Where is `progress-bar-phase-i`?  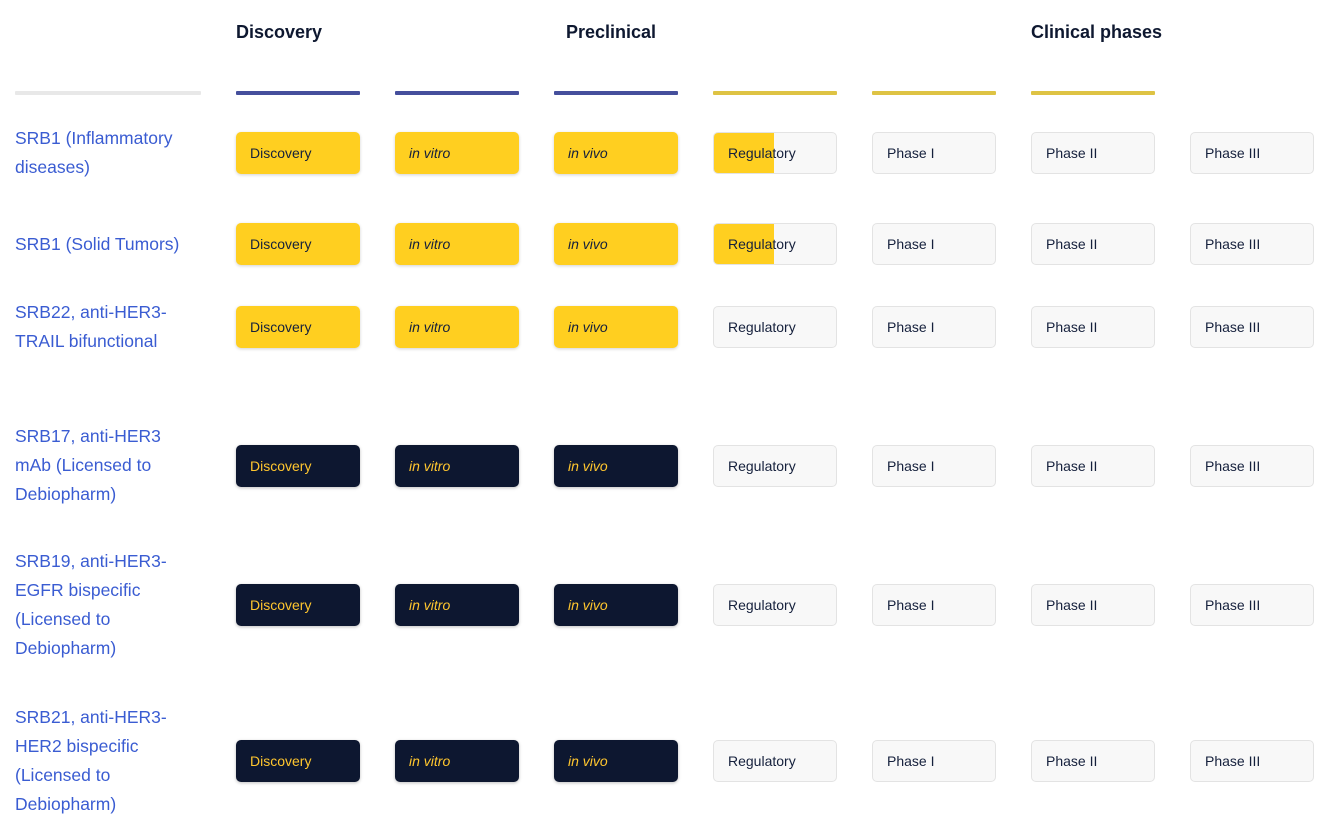
progress-bar-phase-i is located at coordinates (775, 93).